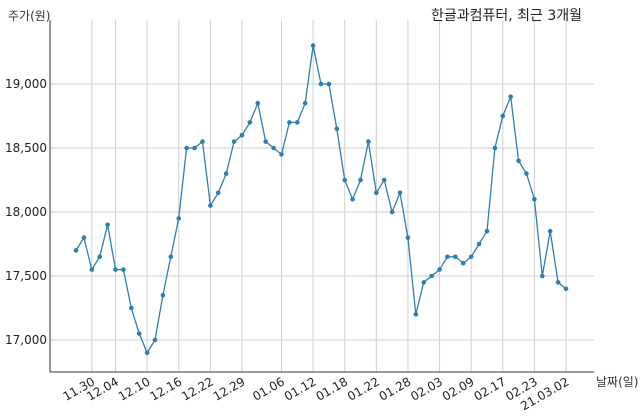 The width and height of the screenshot is (640, 418). I want to click on x-tick-label: 02.09, so click(458, 388).